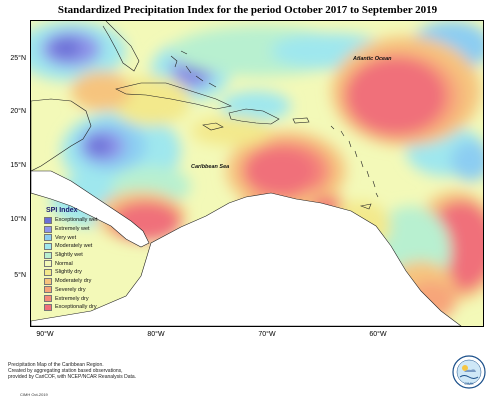 The height and width of the screenshot is (400, 495). I want to click on lesser-antilles, so click(354, 167).